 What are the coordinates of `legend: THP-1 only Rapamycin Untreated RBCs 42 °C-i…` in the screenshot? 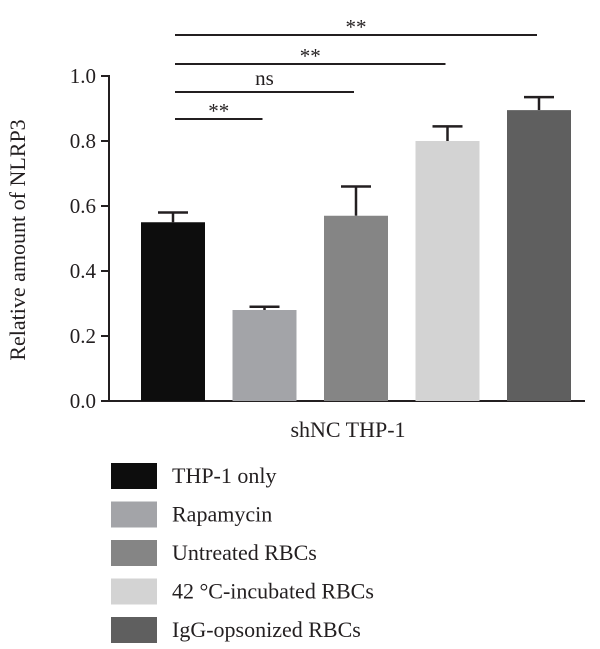 It's located at (242, 553).